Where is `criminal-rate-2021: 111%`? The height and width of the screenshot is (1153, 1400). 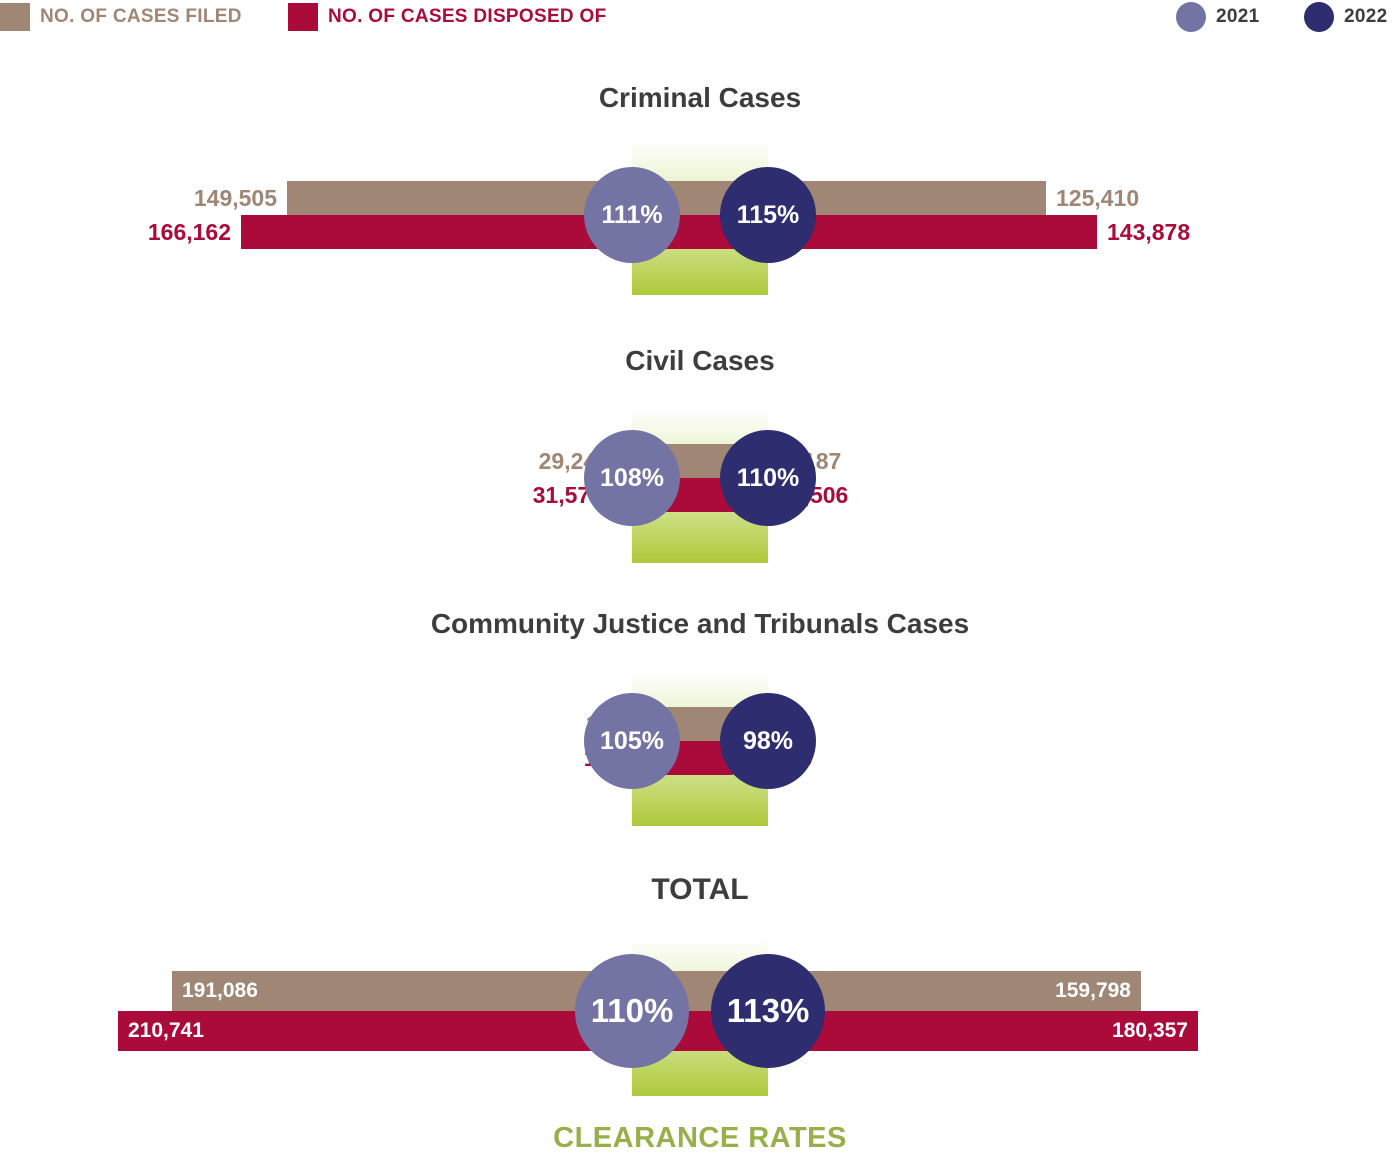
criminal-rate-2021: 111% is located at coordinates (632, 215).